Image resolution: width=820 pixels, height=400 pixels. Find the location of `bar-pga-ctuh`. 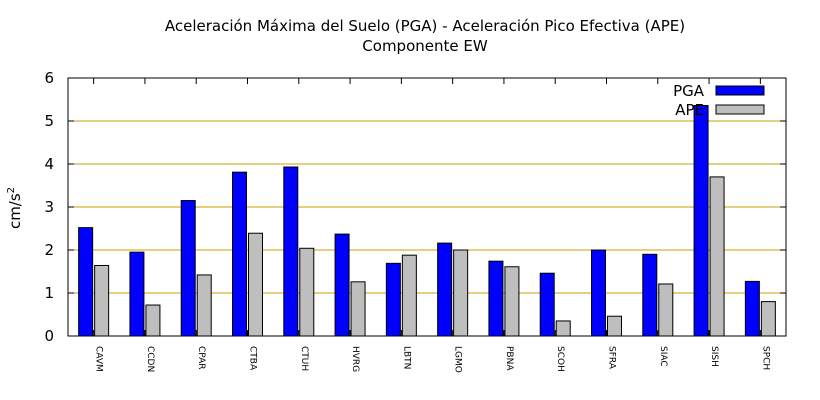

bar-pga-ctuh is located at coordinates (291, 251).